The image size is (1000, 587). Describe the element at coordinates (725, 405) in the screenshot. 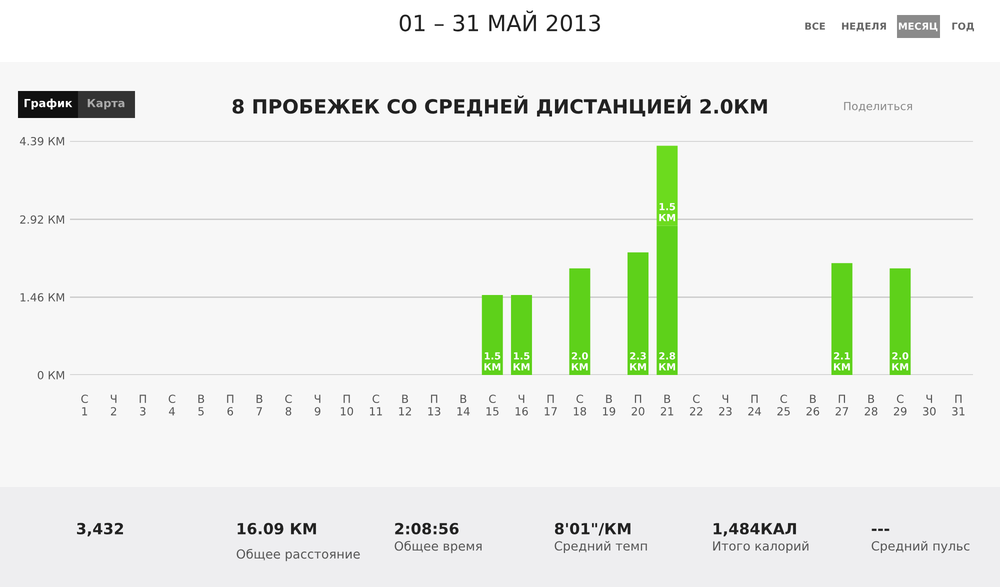

I see `x-tick-label: Ч 23` at that location.